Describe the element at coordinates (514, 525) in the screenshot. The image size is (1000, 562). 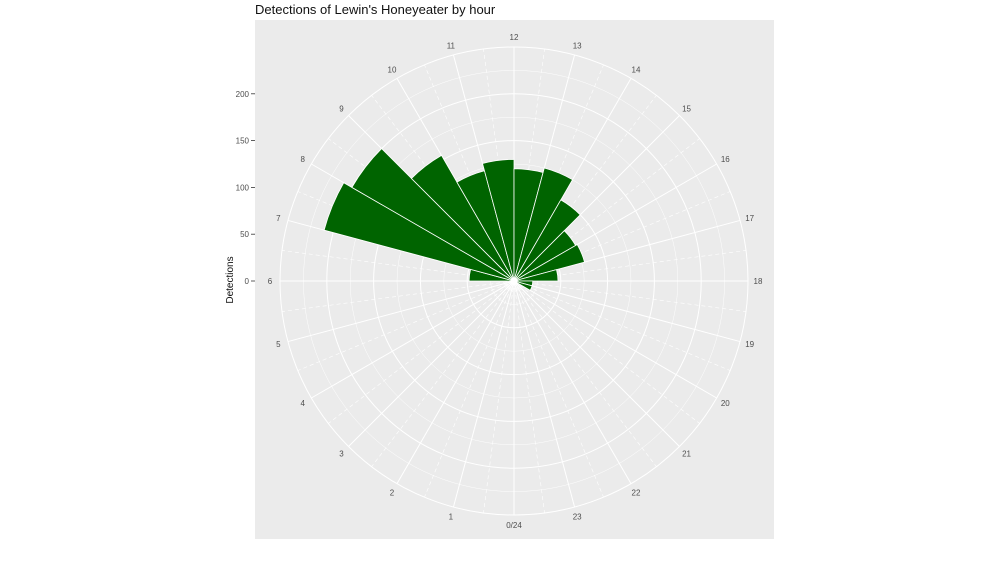
I see `hour-label-0/24: 0/24` at that location.